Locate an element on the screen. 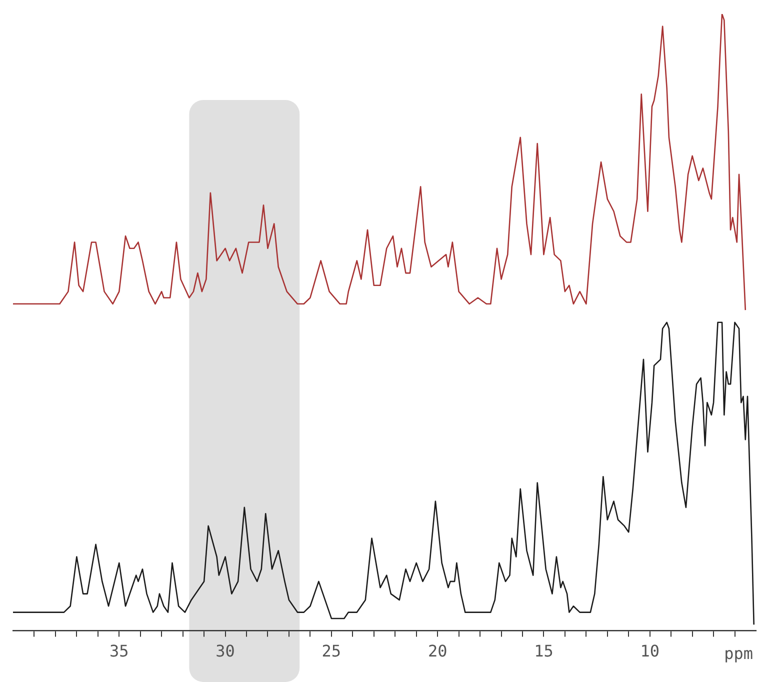 This screenshot has height=682, width=757. x-tick-label: 20 is located at coordinates (438, 651).